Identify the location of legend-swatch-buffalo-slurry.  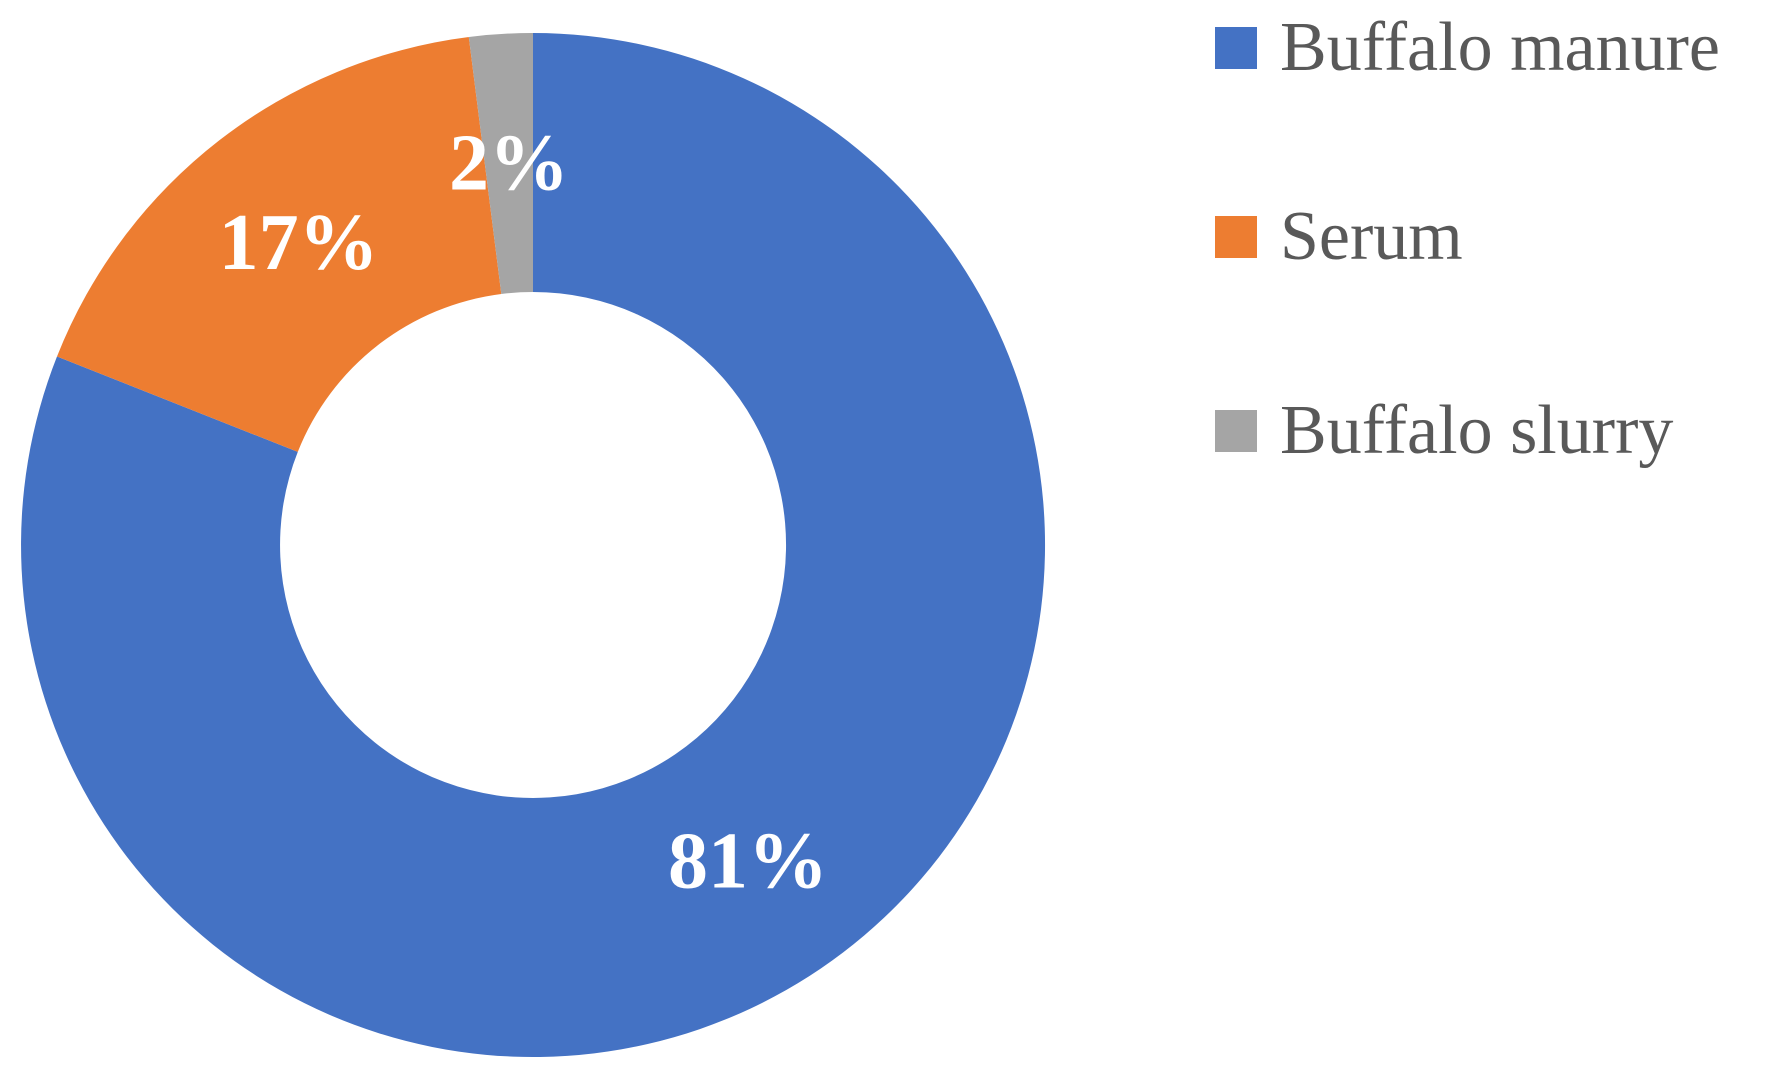
(1236, 430).